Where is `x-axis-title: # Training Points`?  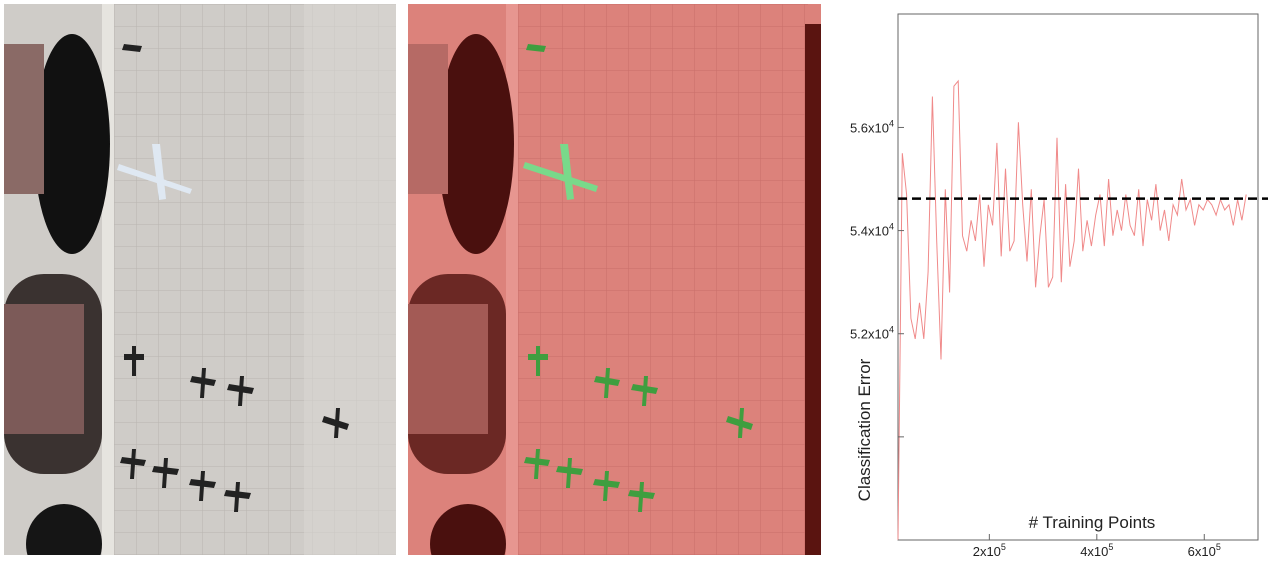 x-axis-title: # Training Points is located at coordinates (1092, 522).